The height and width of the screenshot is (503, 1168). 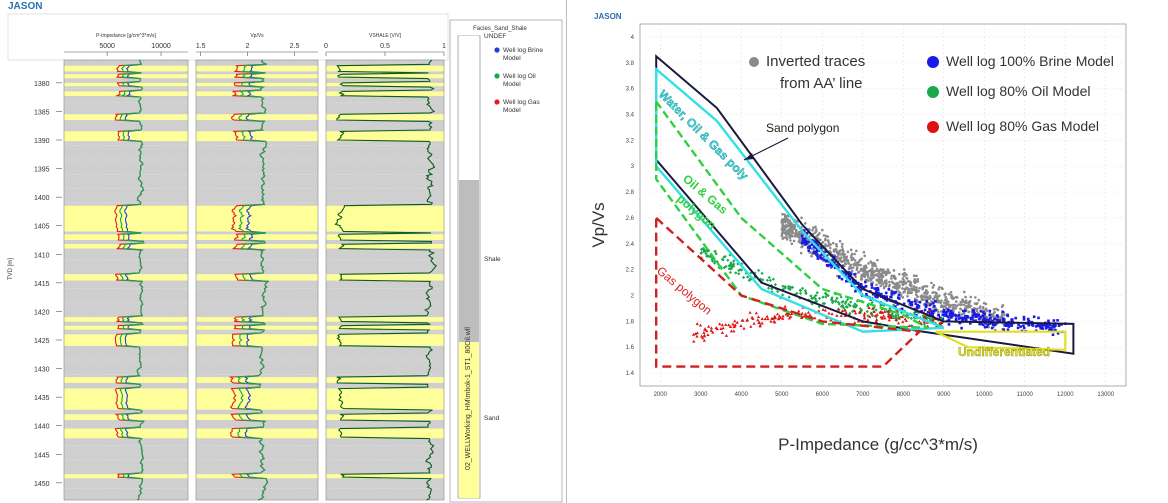 I want to click on legend-label: Well log Brine, so click(x=523, y=50).